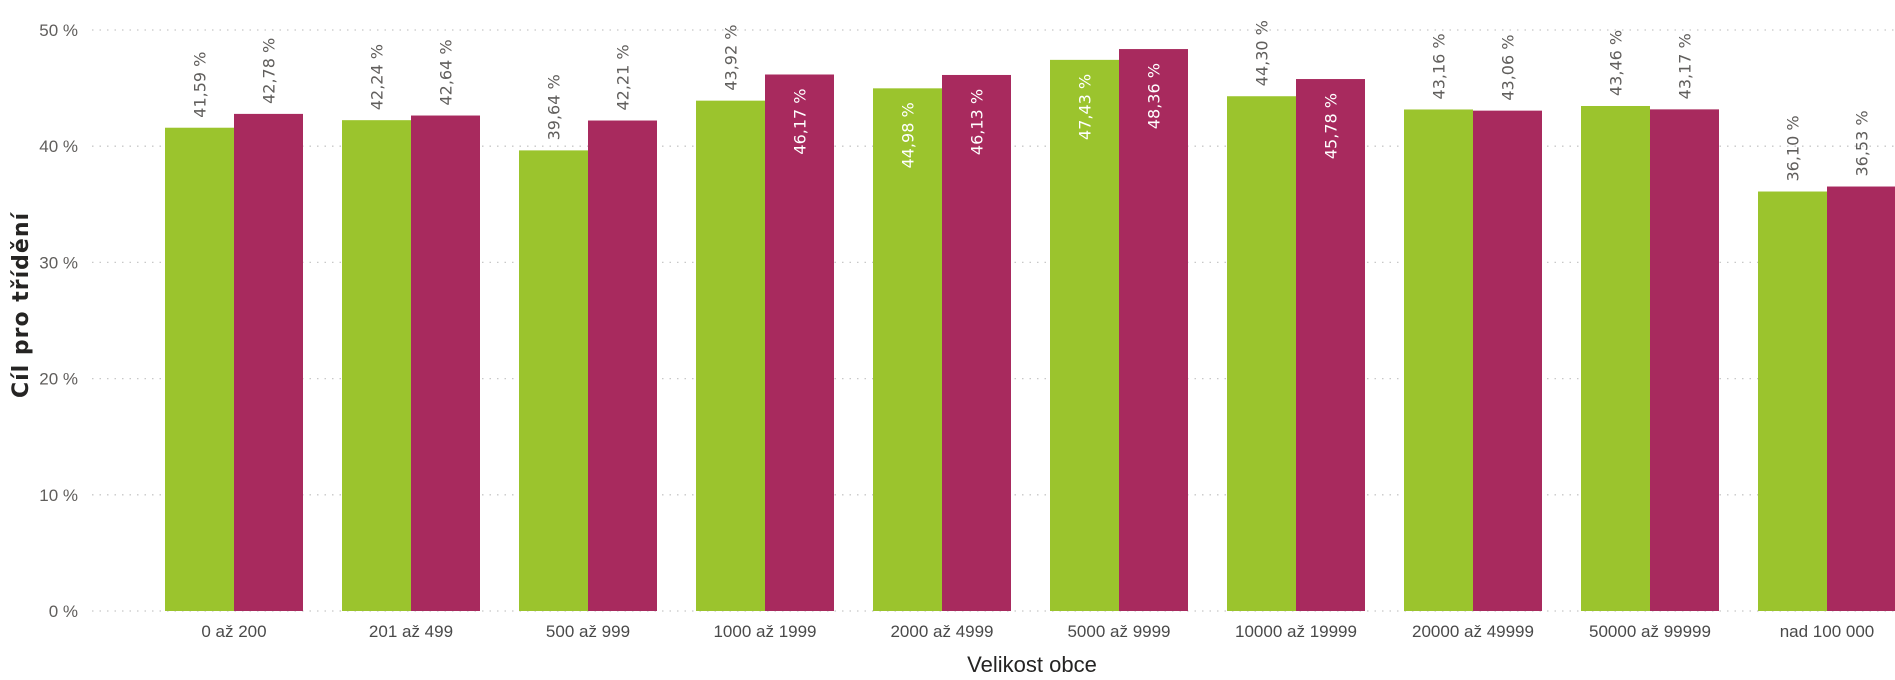 This screenshot has width=1895, height=680. Describe the element at coordinates (63, 611) in the screenshot. I see `y-tick-label: 0 %` at that location.